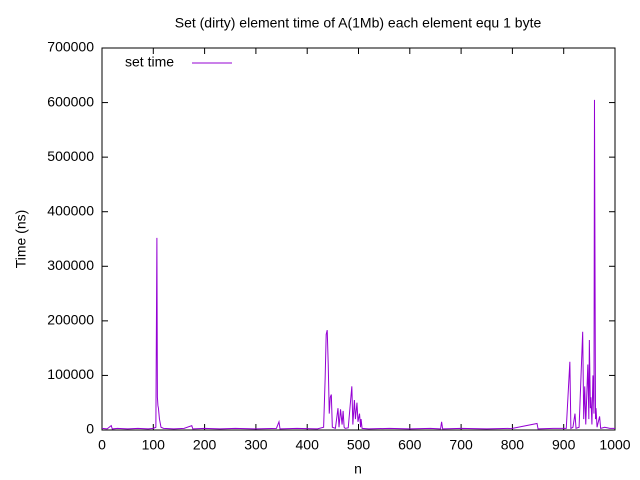  Describe the element at coordinates (461, 445) in the screenshot. I see `x-tick-label: 700` at that location.